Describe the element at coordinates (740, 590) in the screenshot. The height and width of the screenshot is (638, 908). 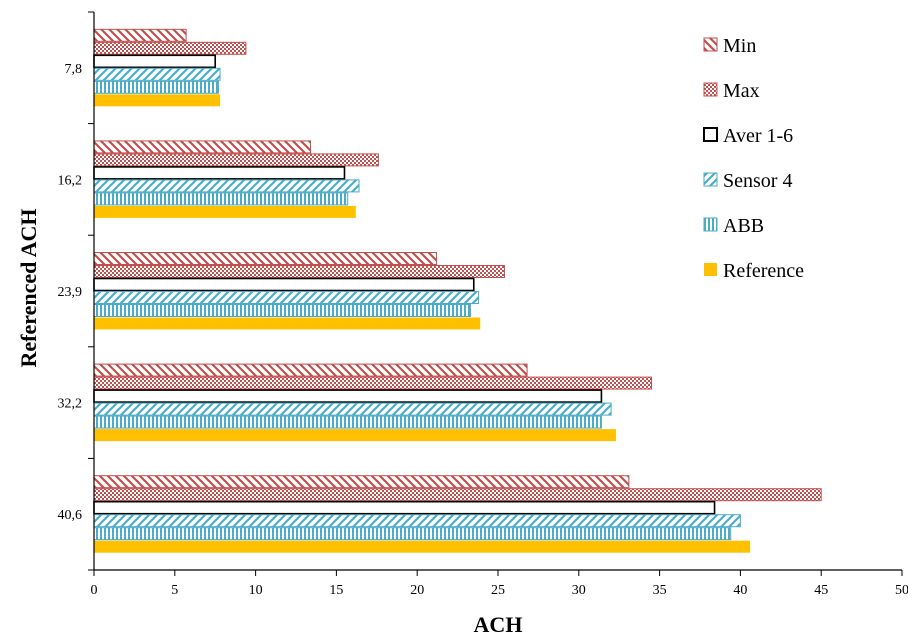
I see `x-tick-label: 40` at that location.